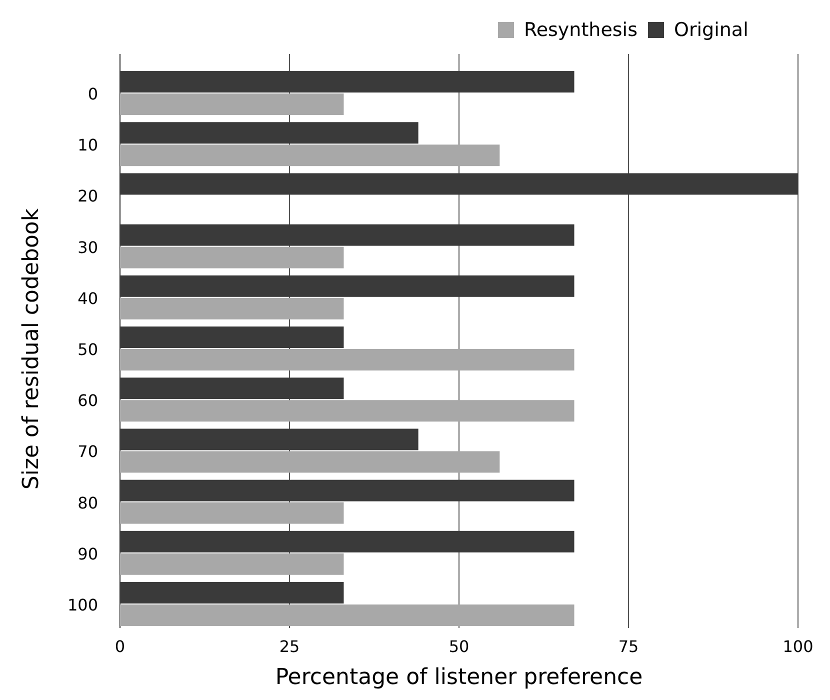  What do you see at coordinates (88, 298) in the screenshot?
I see `y-tick-label: 40` at bounding box center [88, 298].